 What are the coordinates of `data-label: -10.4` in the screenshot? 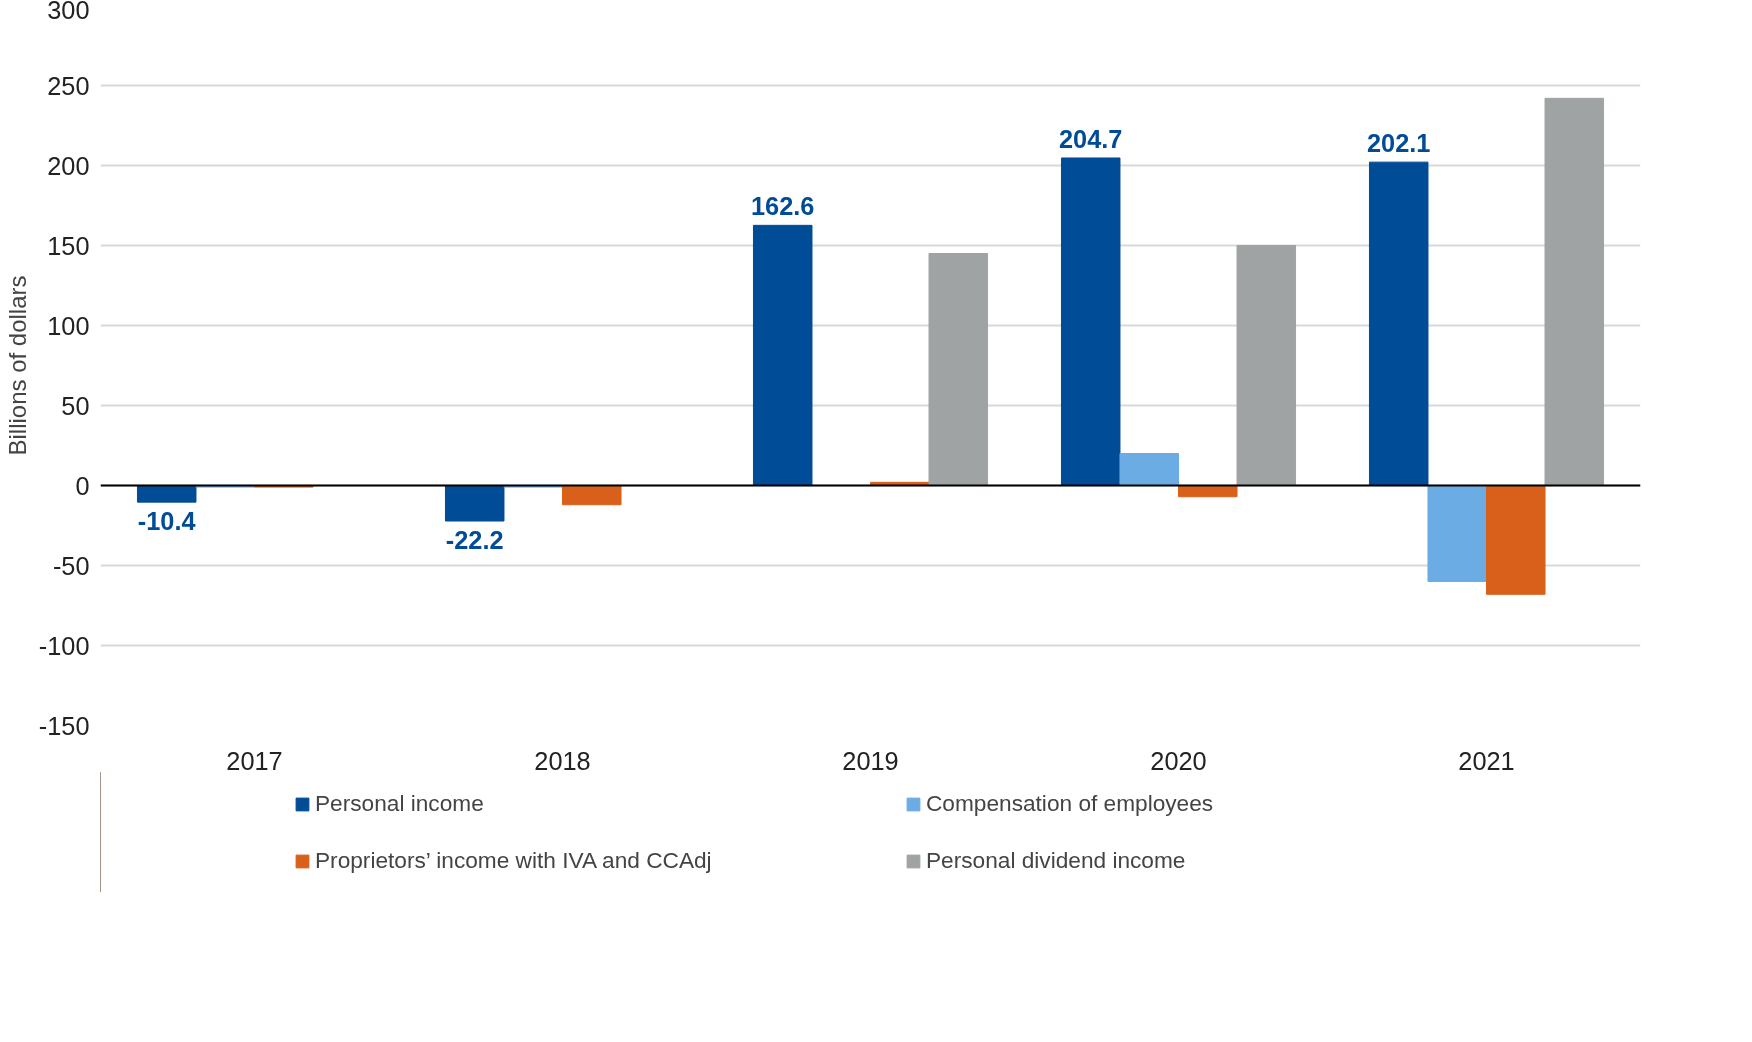 It's located at (166, 521).